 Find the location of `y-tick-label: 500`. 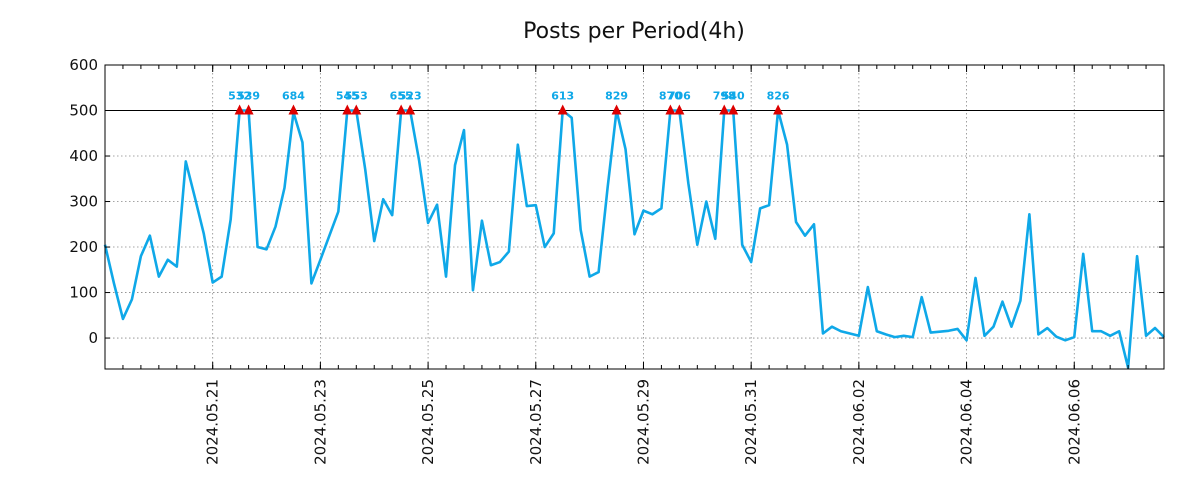

y-tick-label: 500 is located at coordinates (83, 111).